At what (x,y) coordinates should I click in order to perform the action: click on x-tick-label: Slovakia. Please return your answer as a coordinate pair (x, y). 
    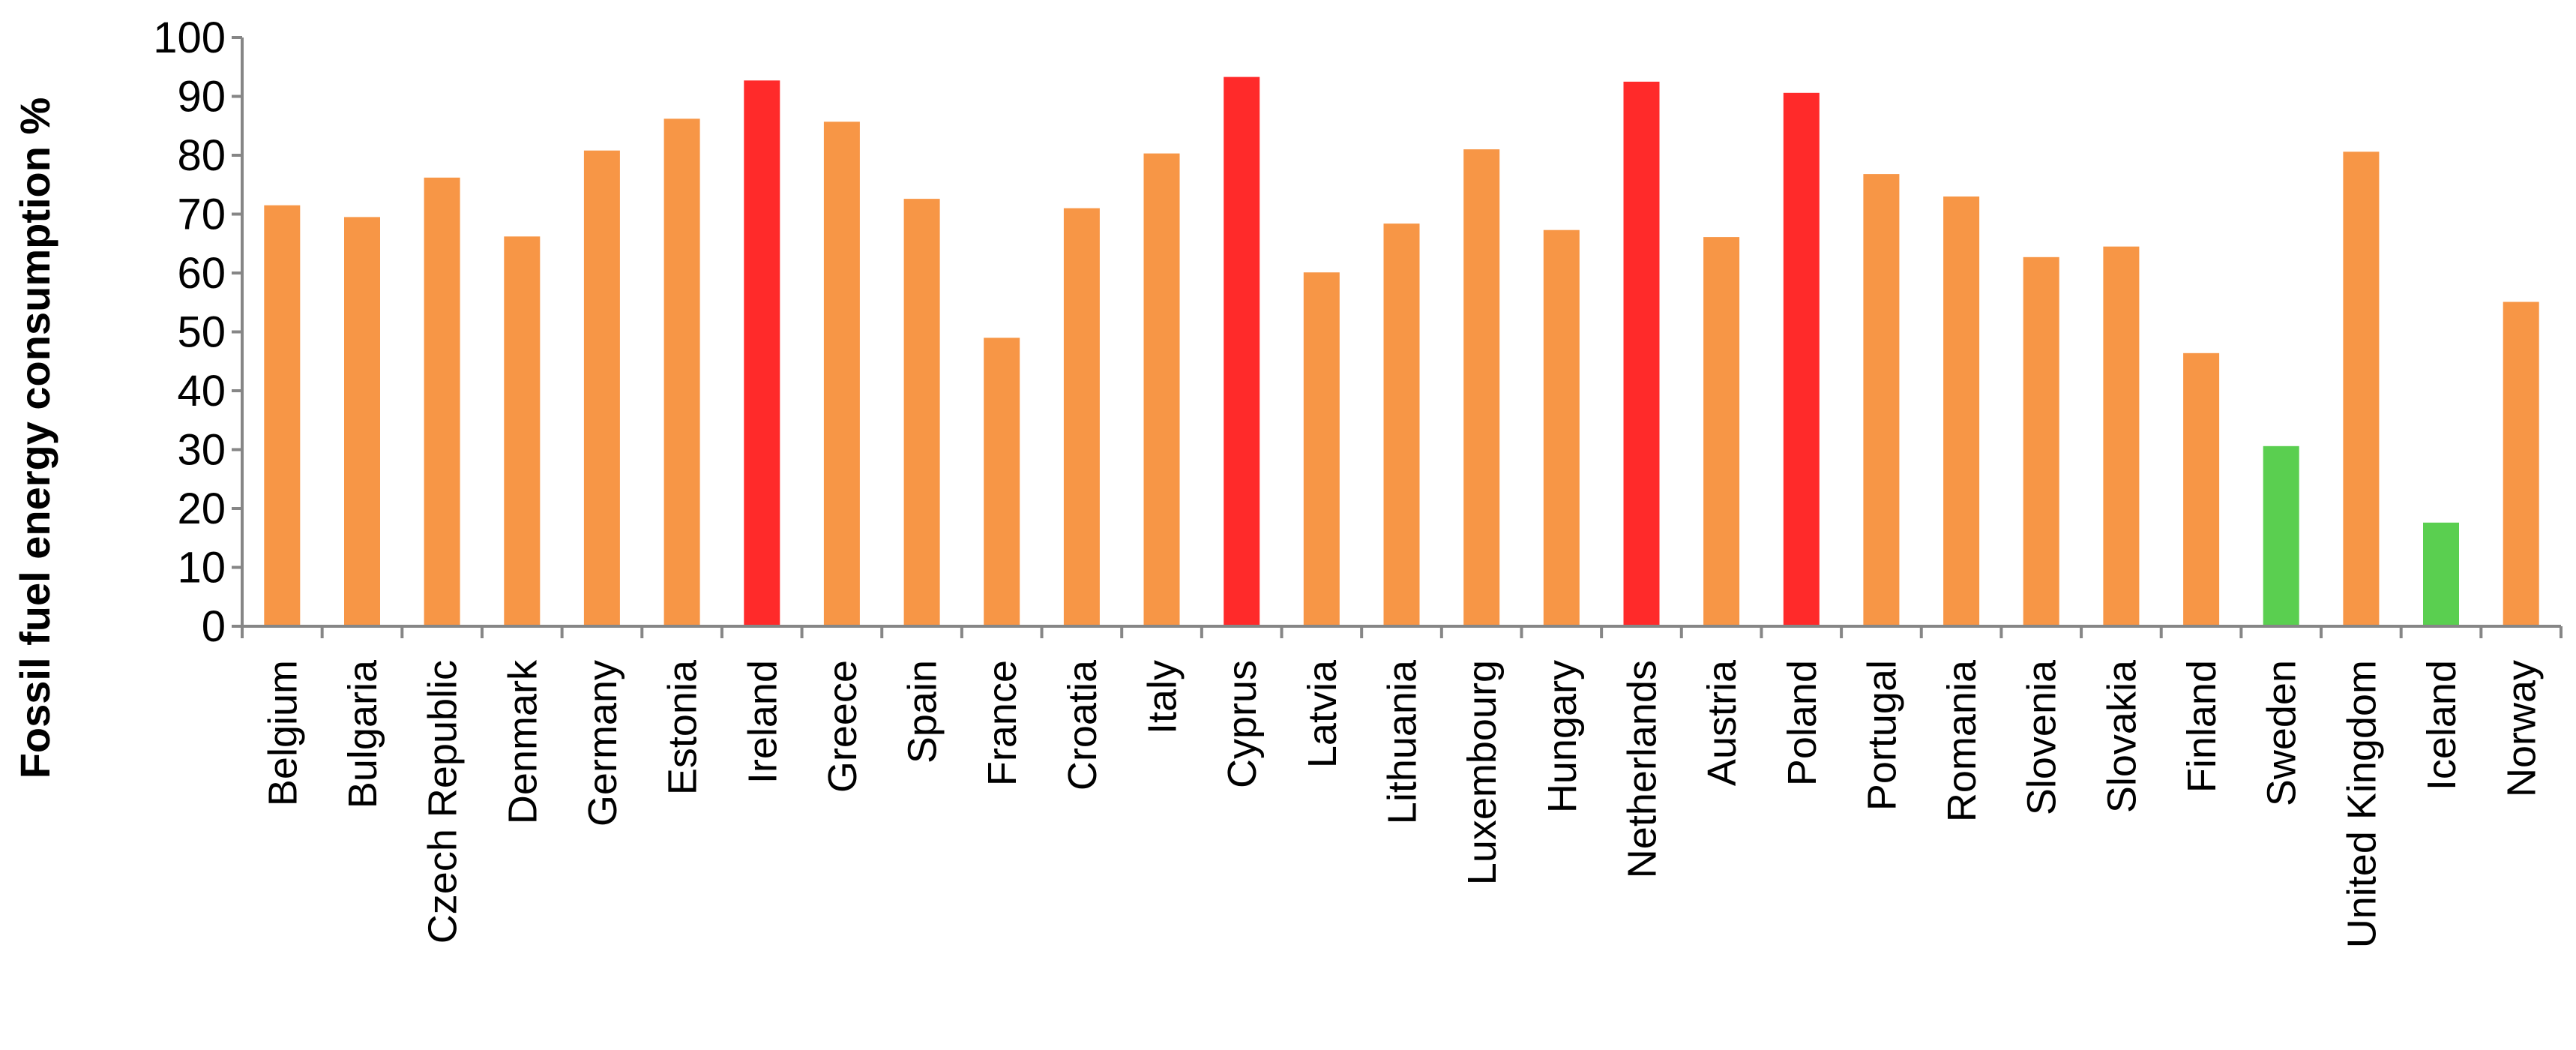
    Looking at the image, I should click on (2122, 736).